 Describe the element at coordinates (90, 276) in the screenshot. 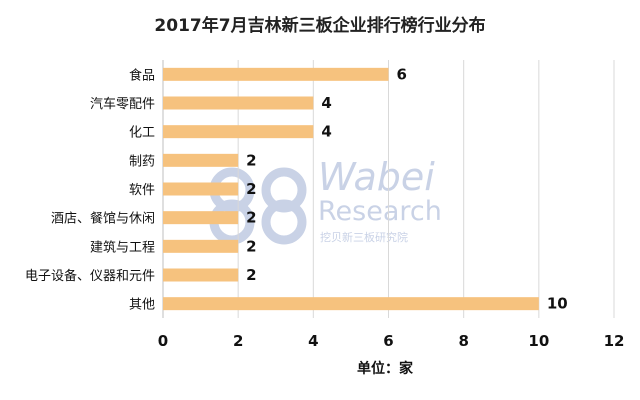

I see `category-label-7: 电子设备、仪器和元件` at that location.